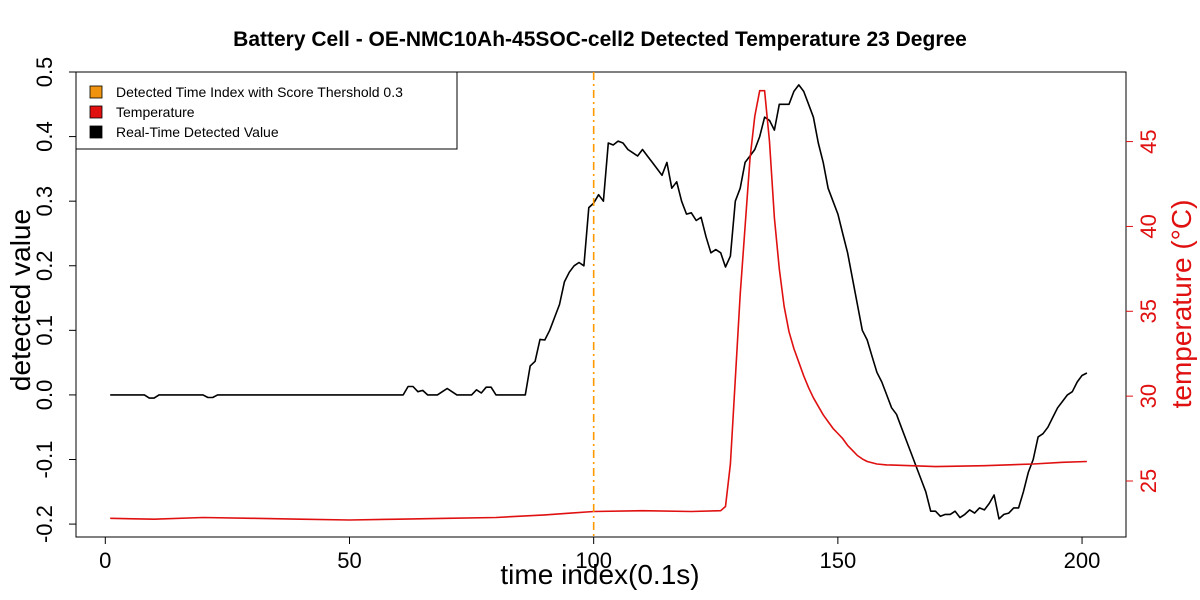 The image size is (1200, 600). Describe the element at coordinates (105, 560) in the screenshot. I see `x-tick-label: 0` at that location.